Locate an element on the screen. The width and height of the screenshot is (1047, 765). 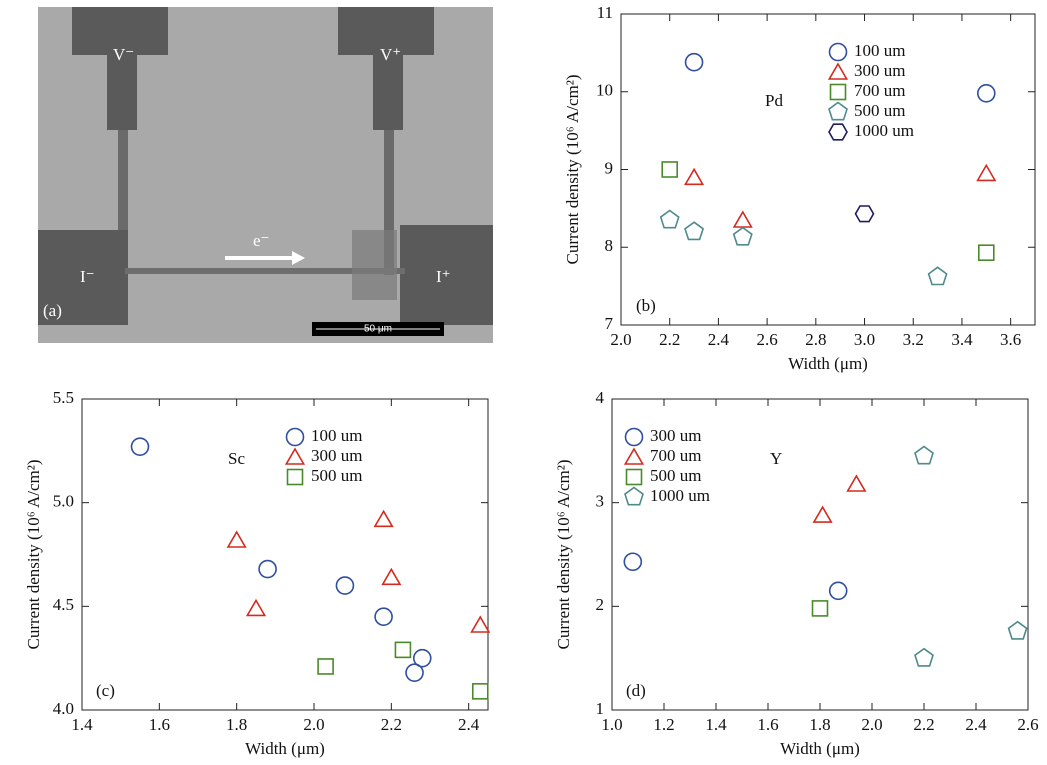
arrow-head is located at coordinates (298, 258).